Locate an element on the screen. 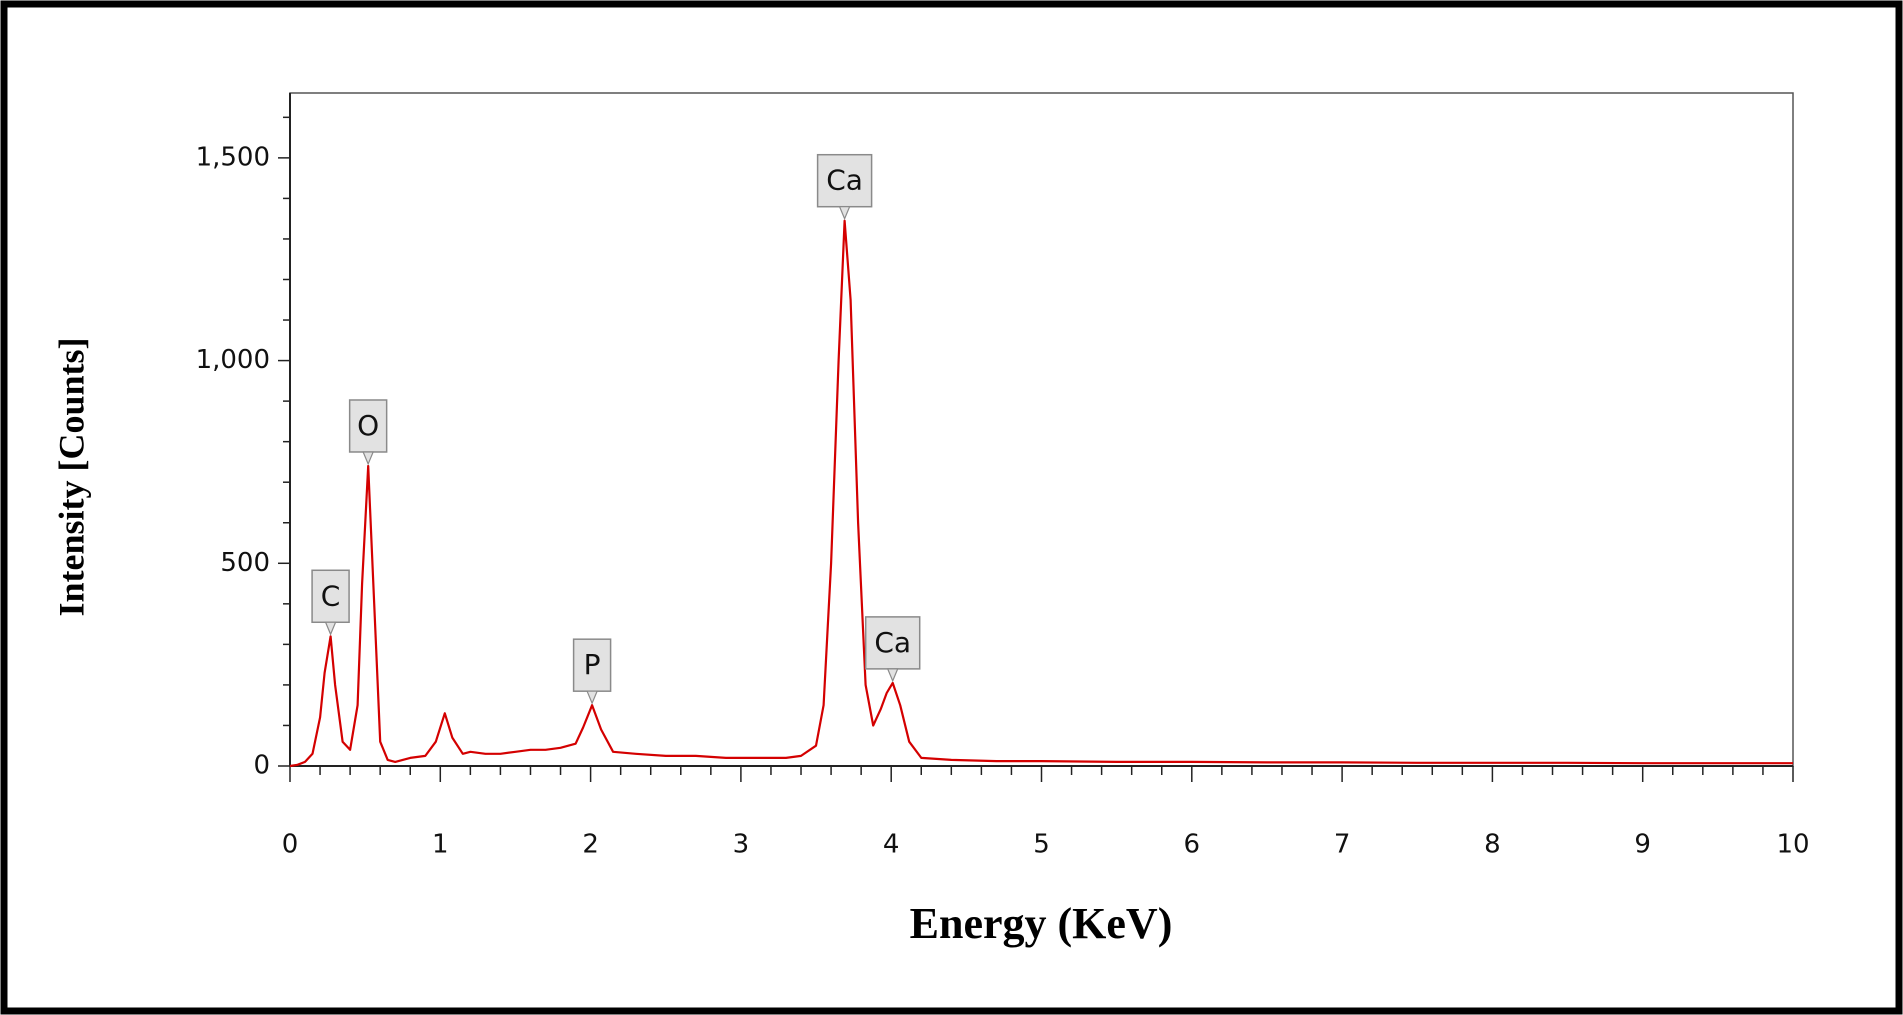 This screenshot has width=1903, height=1015. peak-label: C is located at coordinates (330, 602).